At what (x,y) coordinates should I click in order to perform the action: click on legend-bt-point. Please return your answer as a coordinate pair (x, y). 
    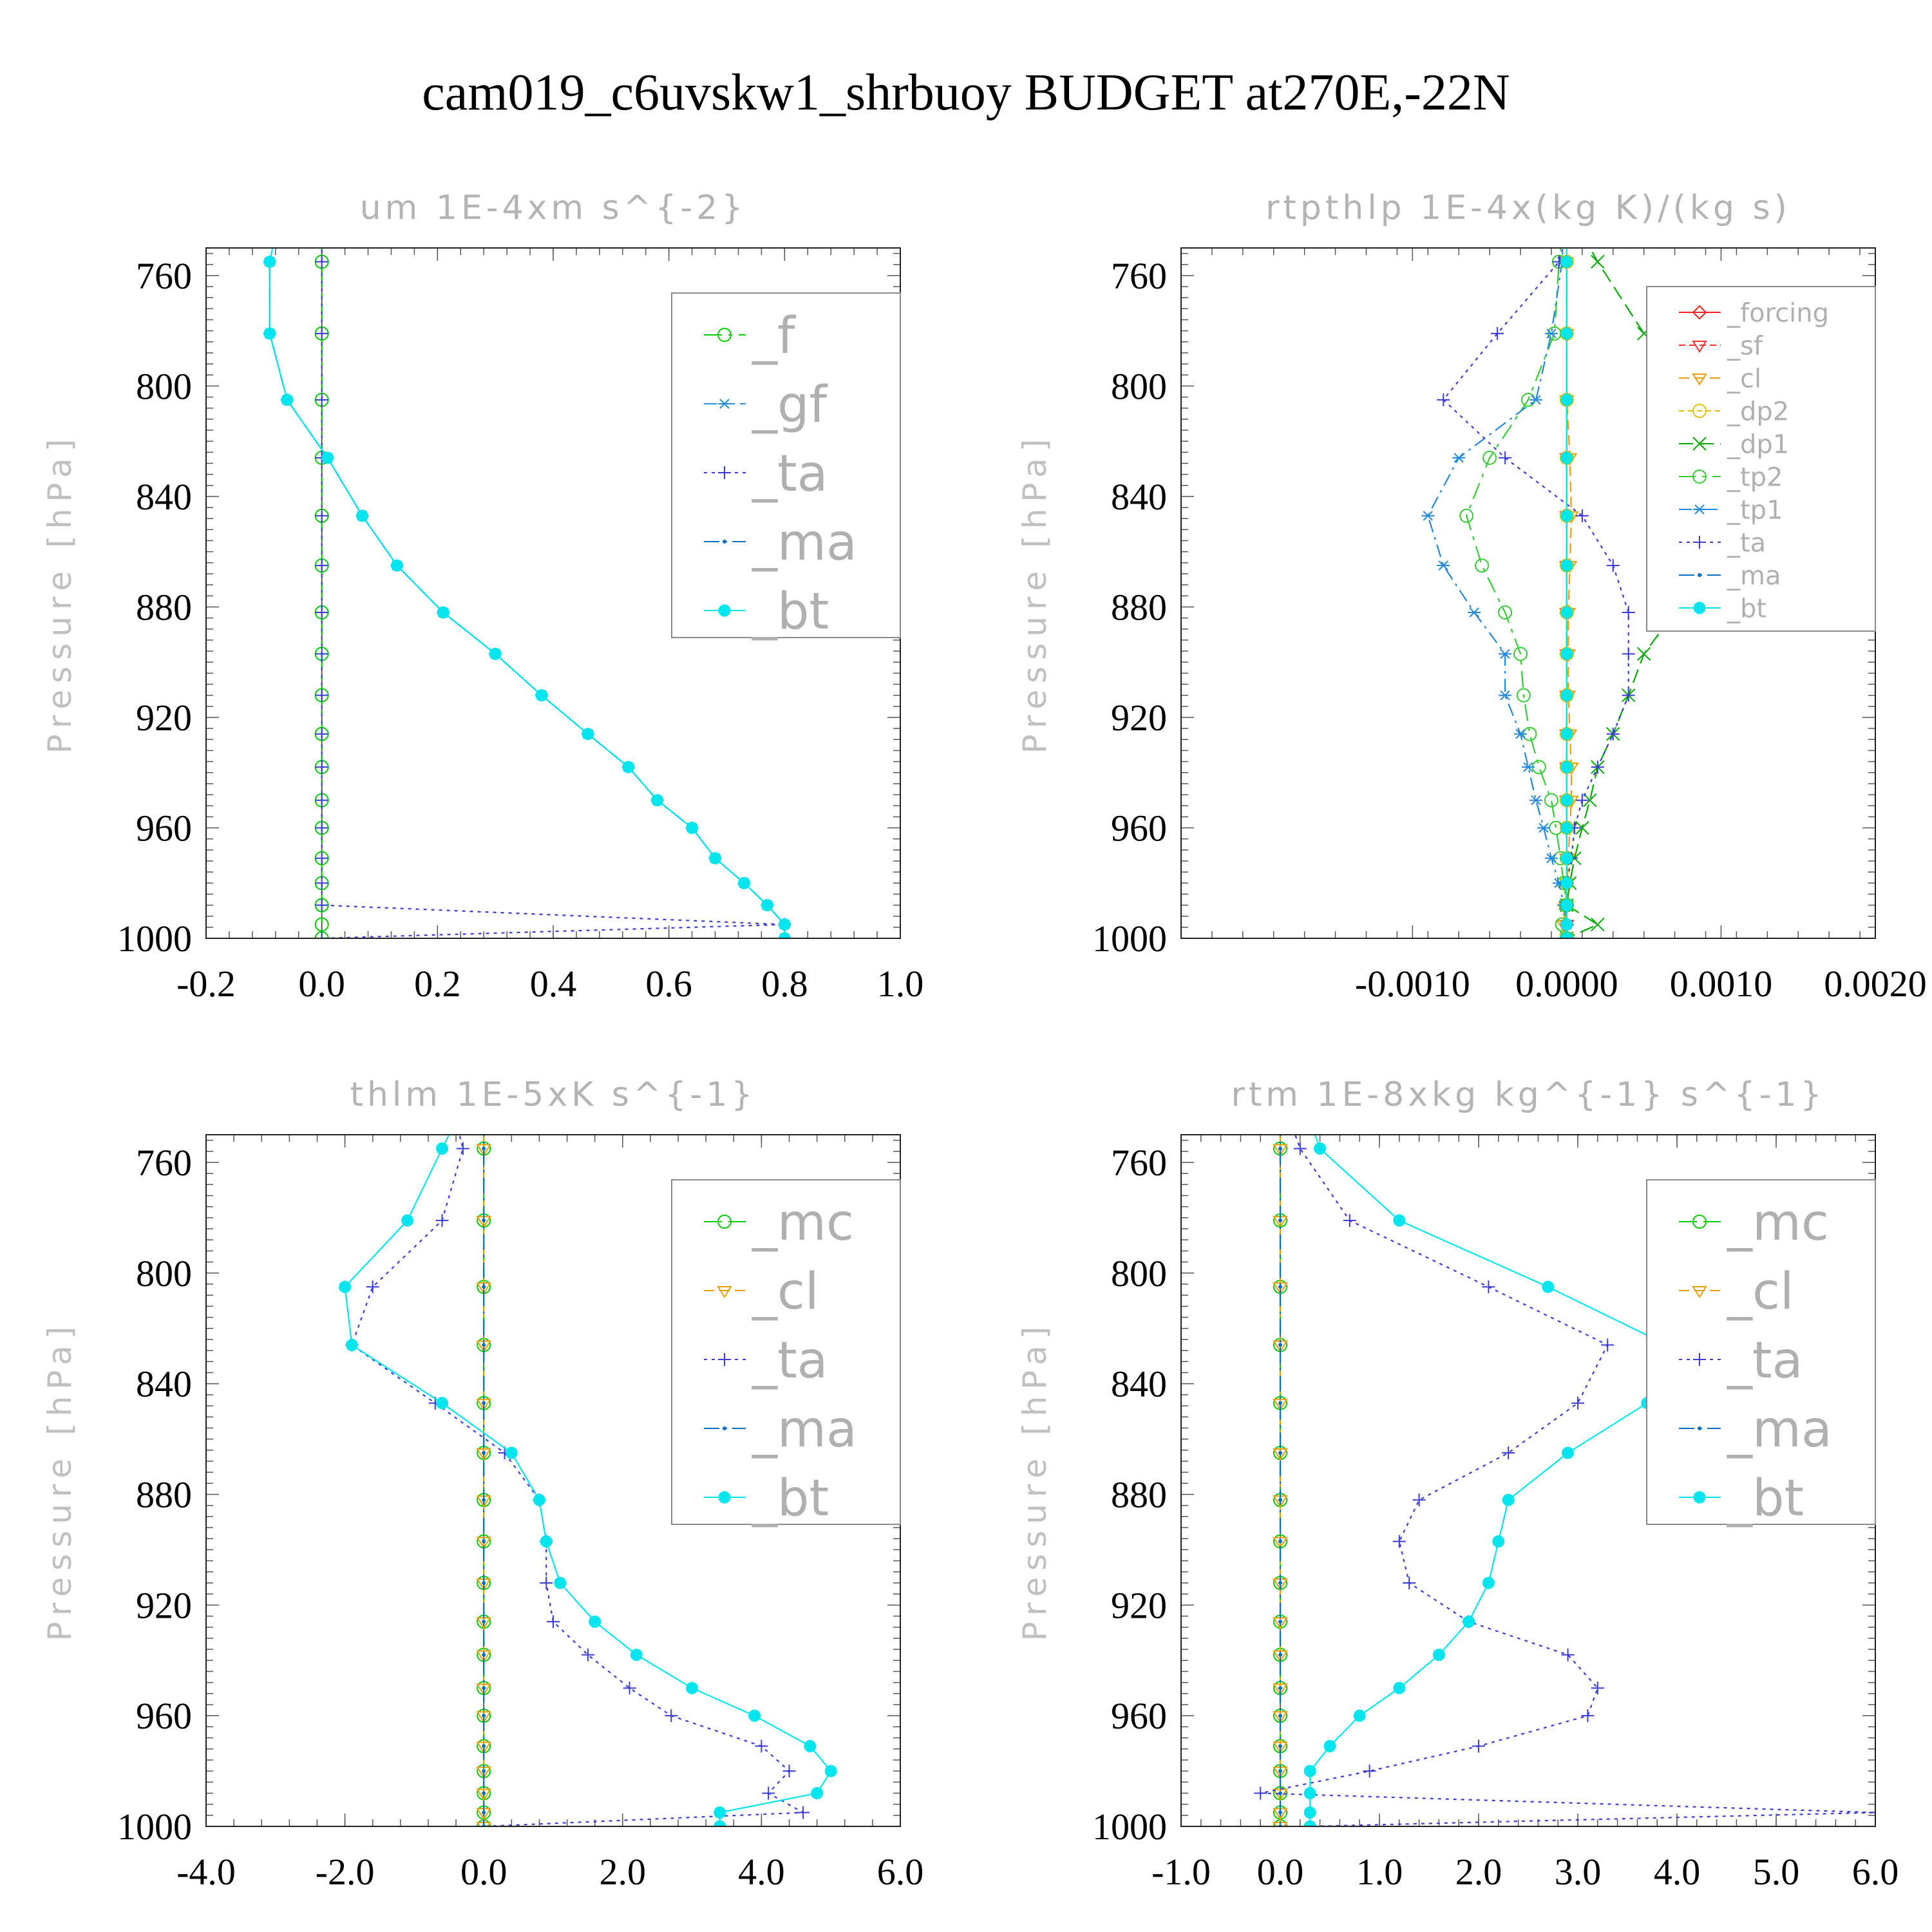
    Looking at the image, I should click on (724, 1498).